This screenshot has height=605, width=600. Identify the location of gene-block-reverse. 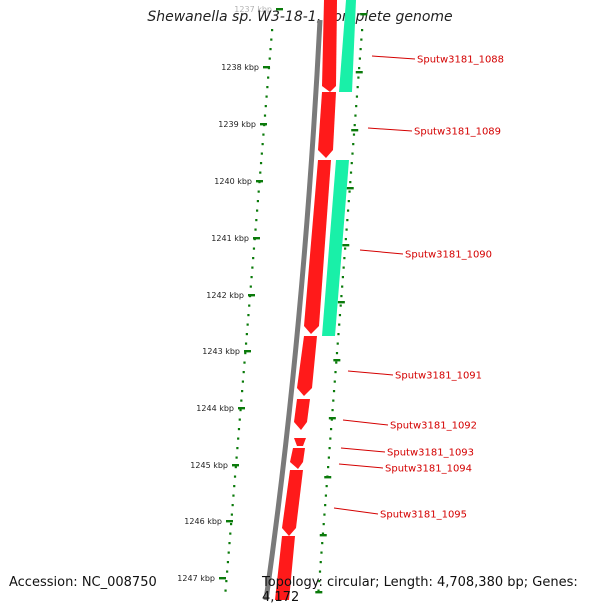
(347, 46).